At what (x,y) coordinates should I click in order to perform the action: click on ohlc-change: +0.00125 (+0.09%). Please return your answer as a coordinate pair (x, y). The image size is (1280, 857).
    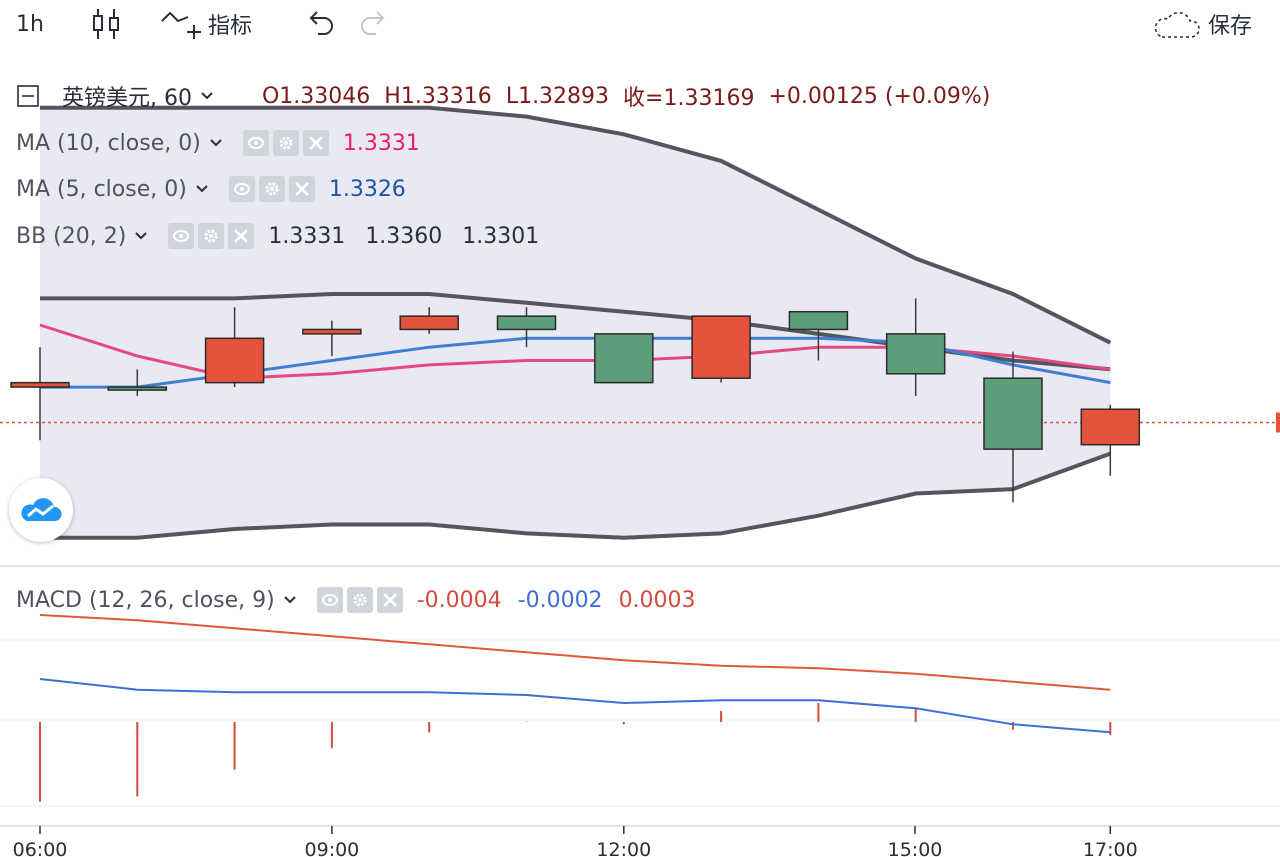
    Looking at the image, I should click on (879, 96).